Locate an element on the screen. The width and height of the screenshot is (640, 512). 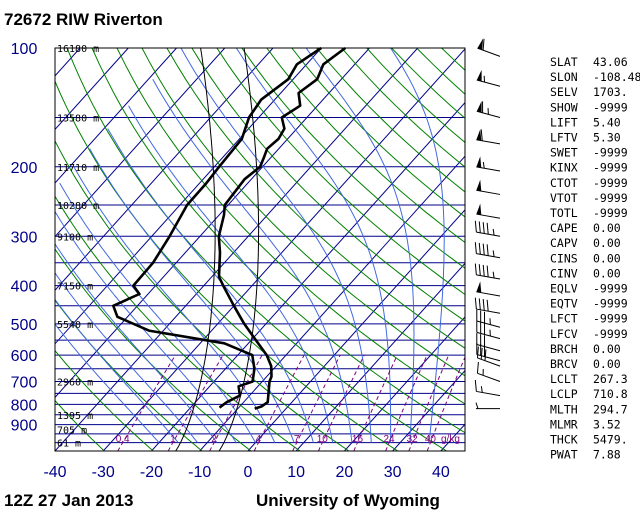
reference-curve is located at coordinates (195, 249).